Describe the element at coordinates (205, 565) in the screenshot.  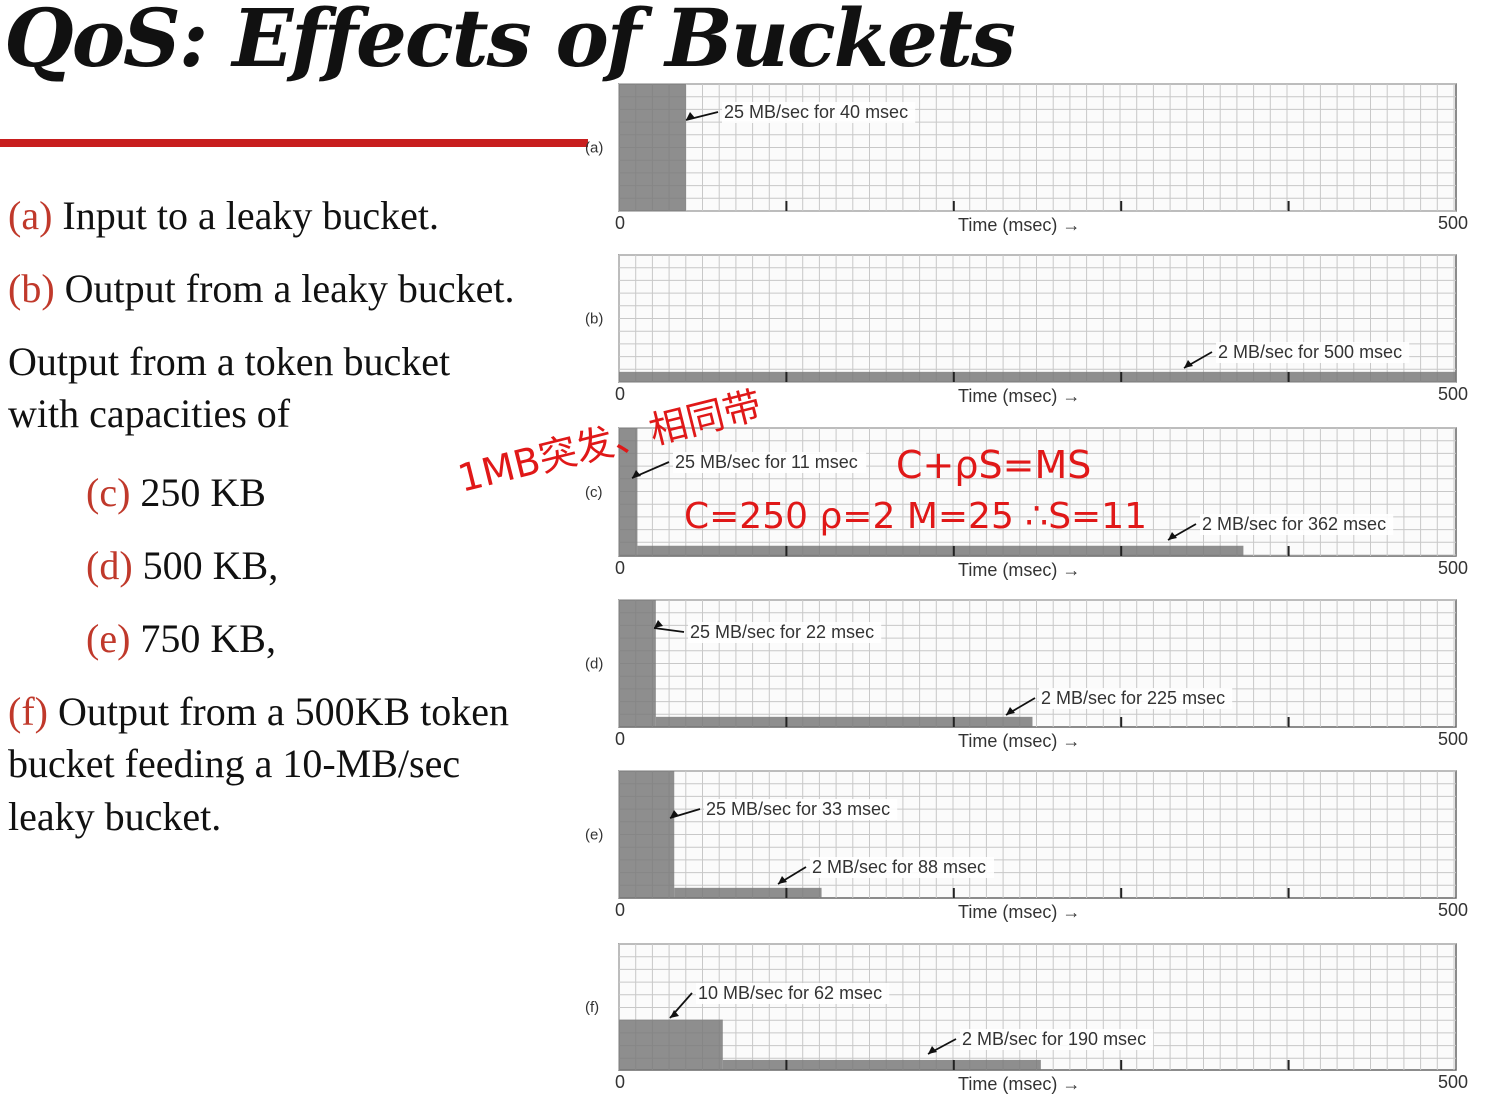
I see `item-d-text: 500 KB,` at that location.